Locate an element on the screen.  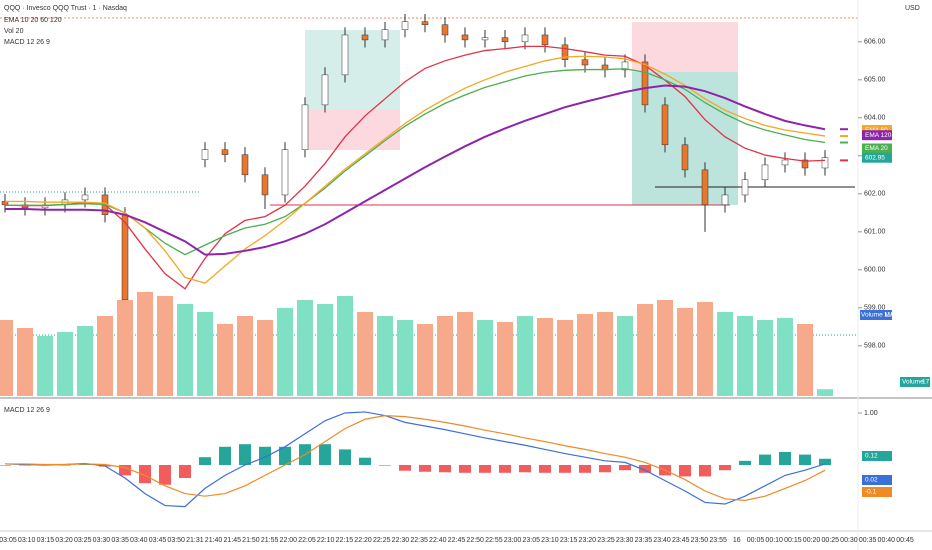
x-tick-label: 23:00 is located at coordinates (513, 540).